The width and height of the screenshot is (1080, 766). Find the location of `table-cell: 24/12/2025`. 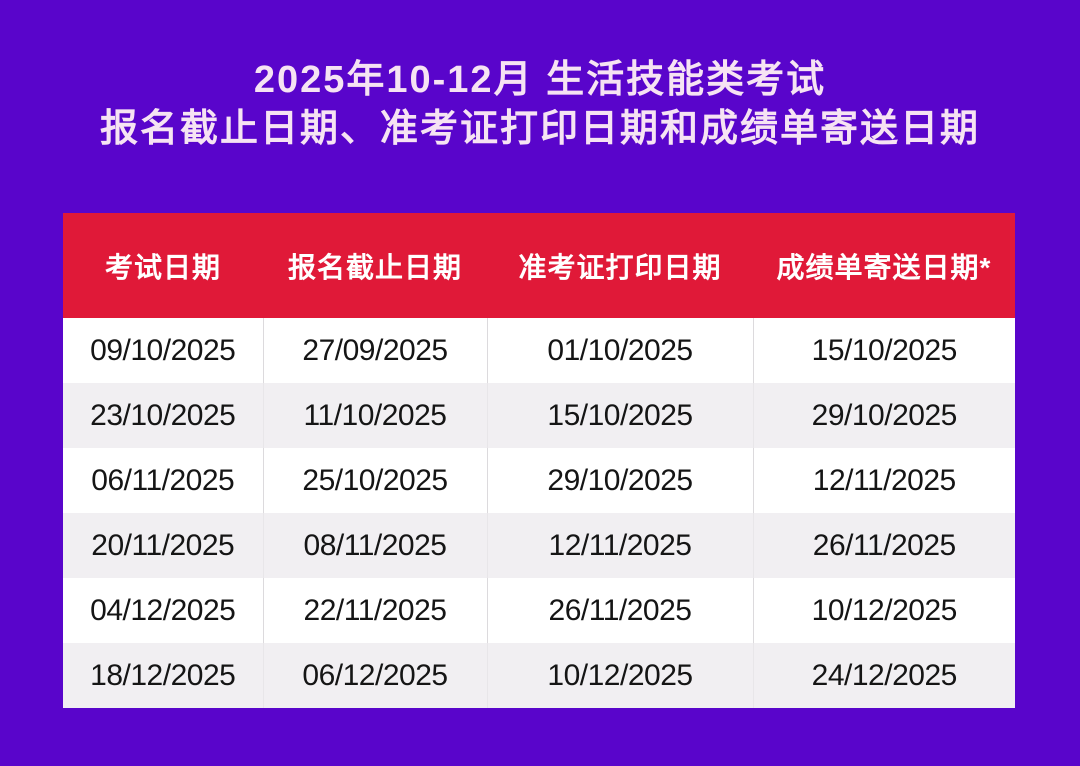

table-cell: 24/12/2025 is located at coordinates (884, 675).